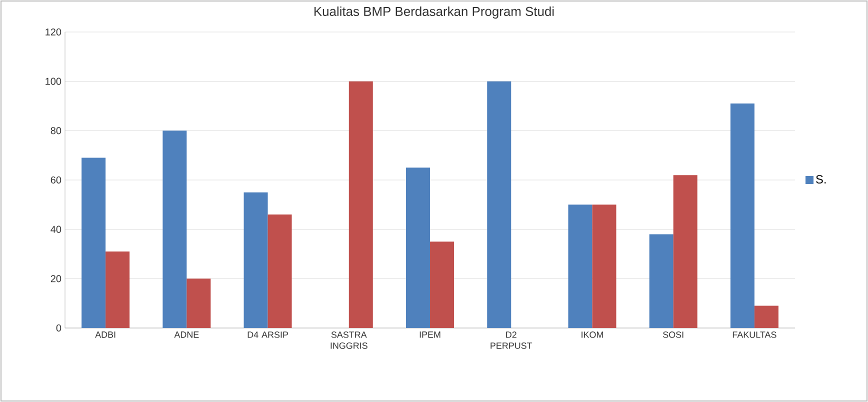  What do you see at coordinates (54, 32) in the screenshot?
I see `y-tick-label: 120` at bounding box center [54, 32].